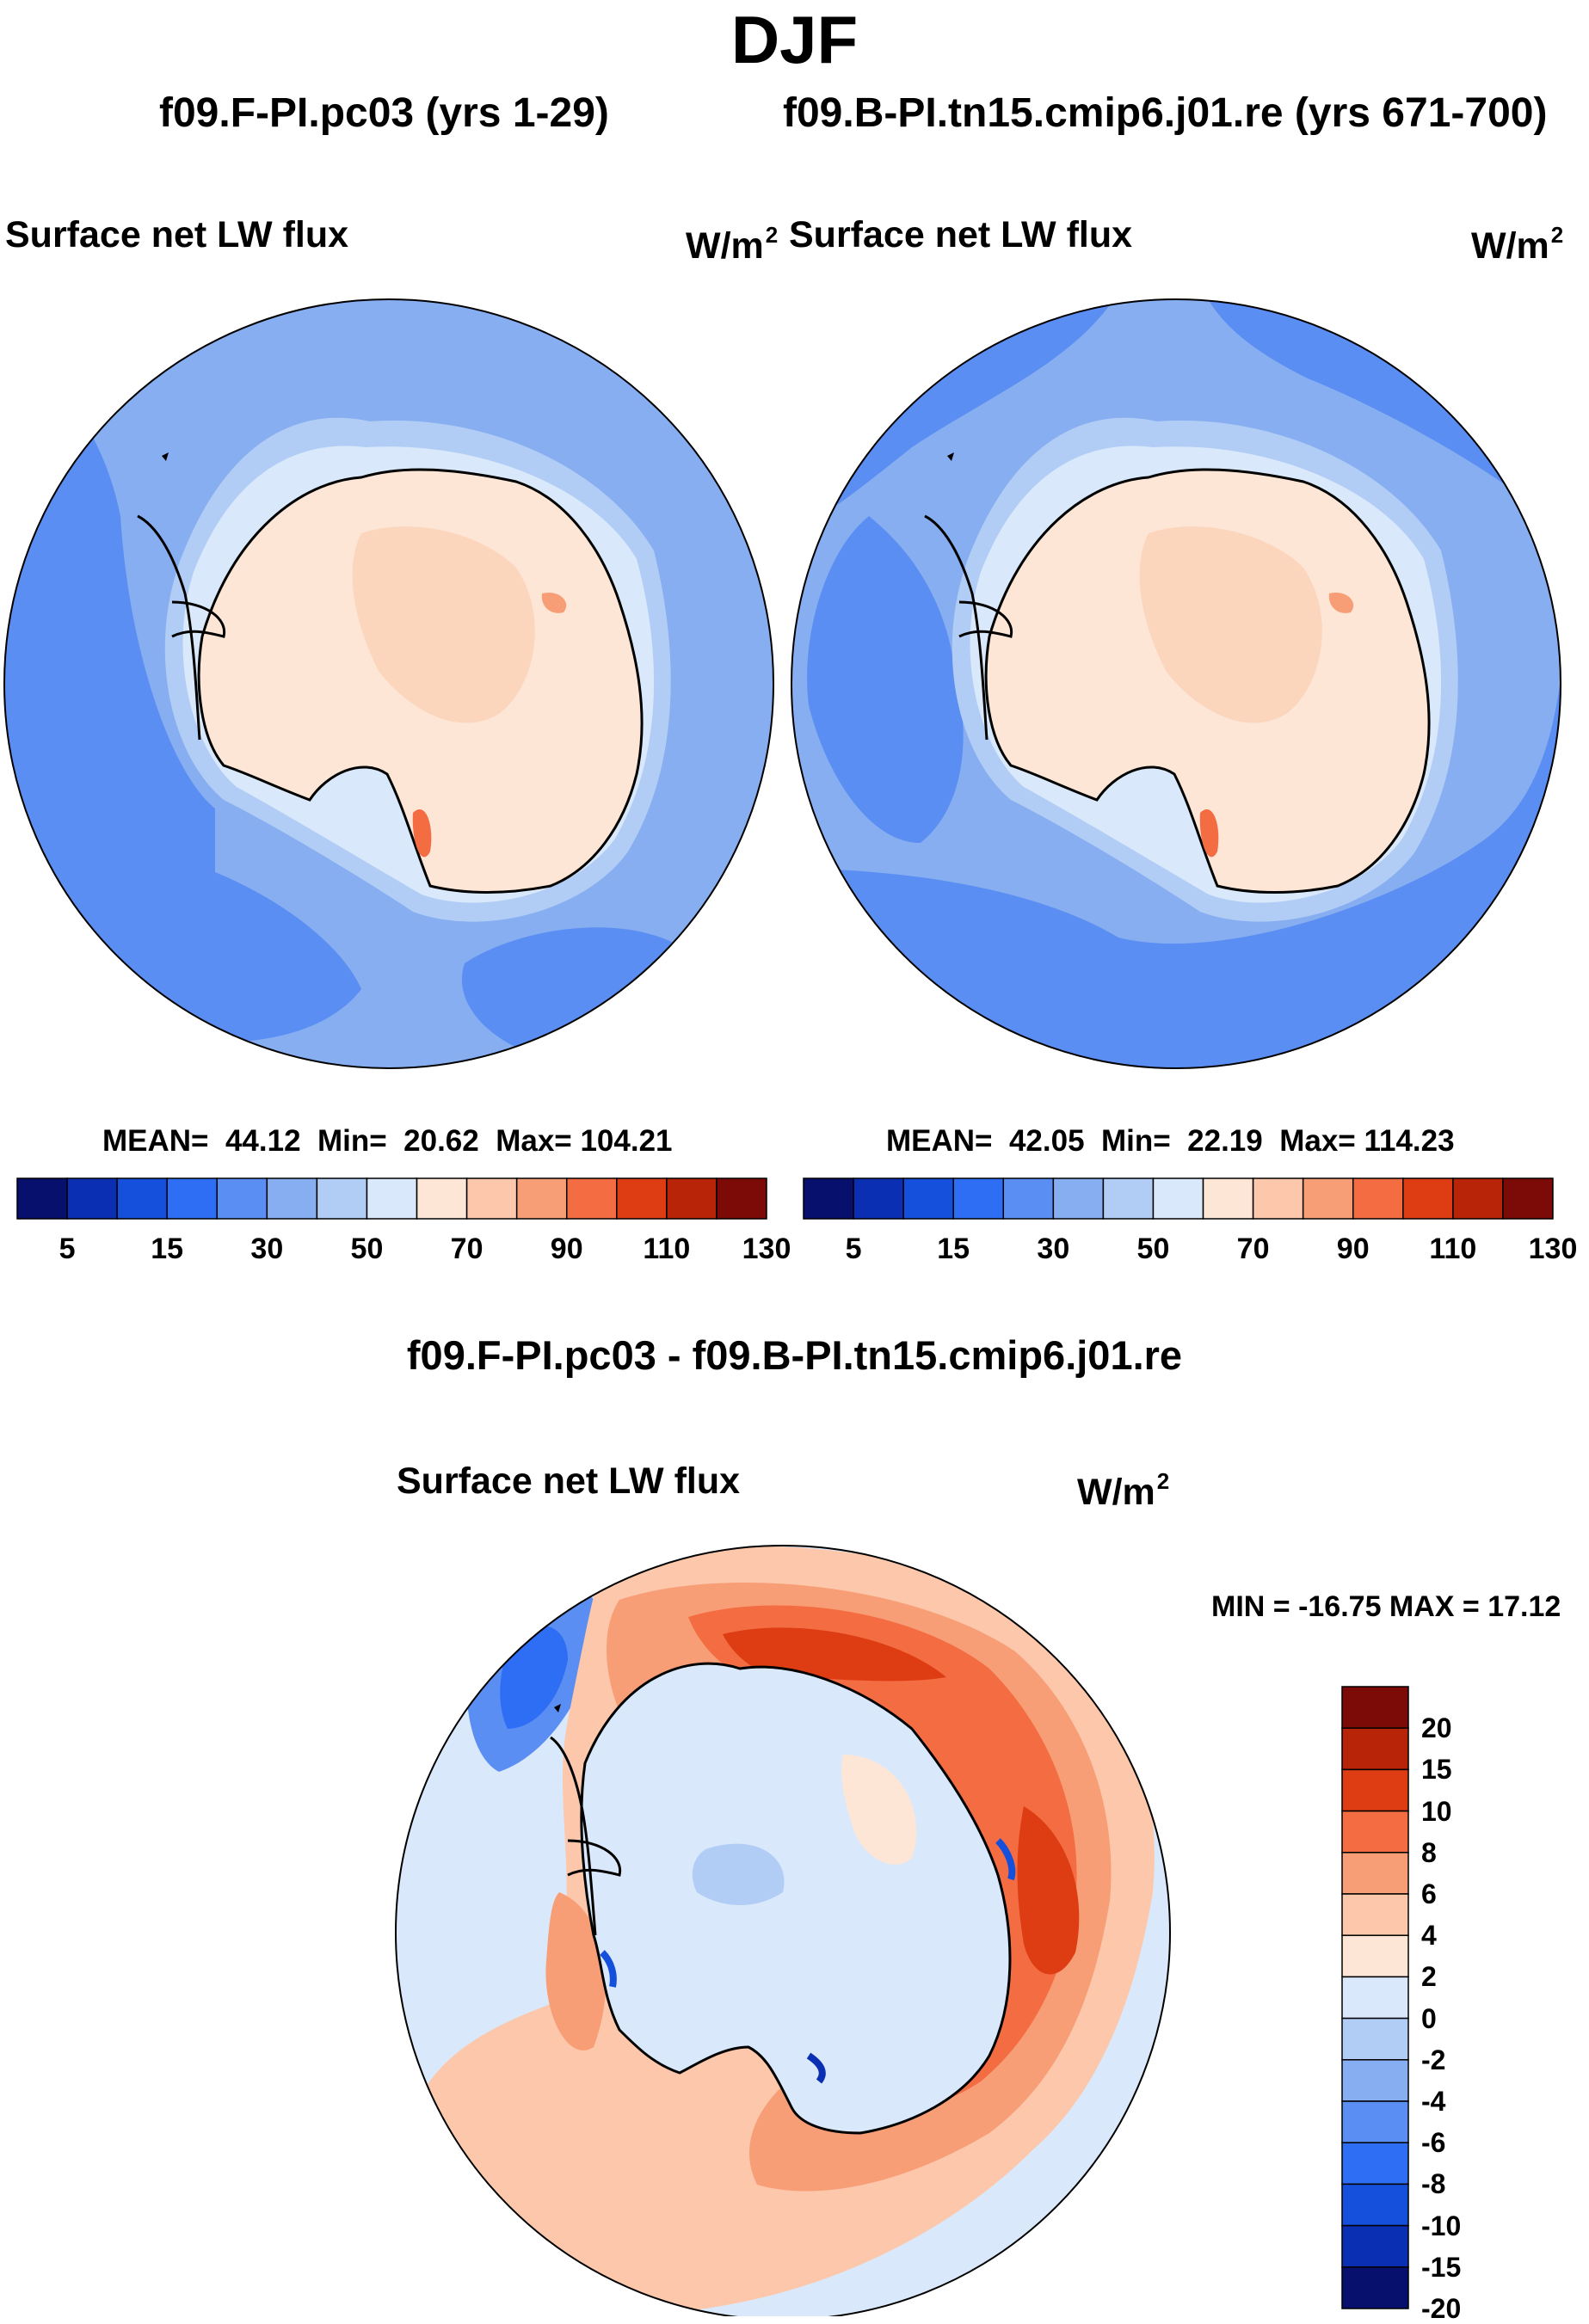 The height and width of the screenshot is (2324, 1589). I want to click on colorbar-tick-label: 130, so click(1553, 1249).